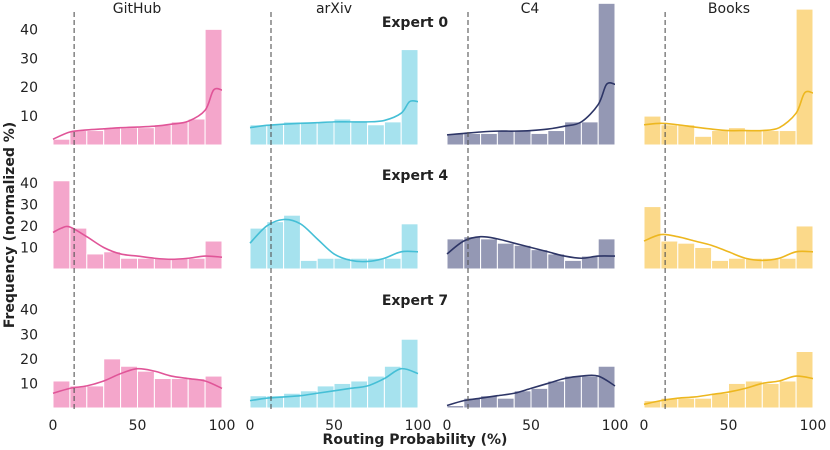 This screenshot has width=830, height=450. What do you see at coordinates (415, 301) in the screenshot?
I see `row-title-expert-7: Expert 7` at bounding box center [415, 301].